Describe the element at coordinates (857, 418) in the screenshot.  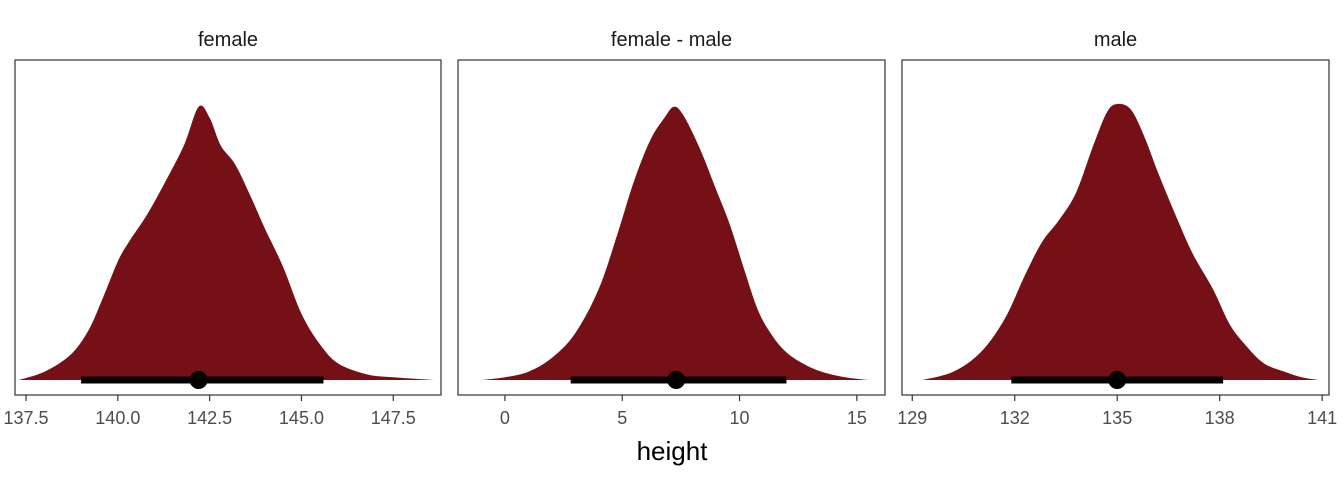
I see `x-tick-label: 15` at that location.